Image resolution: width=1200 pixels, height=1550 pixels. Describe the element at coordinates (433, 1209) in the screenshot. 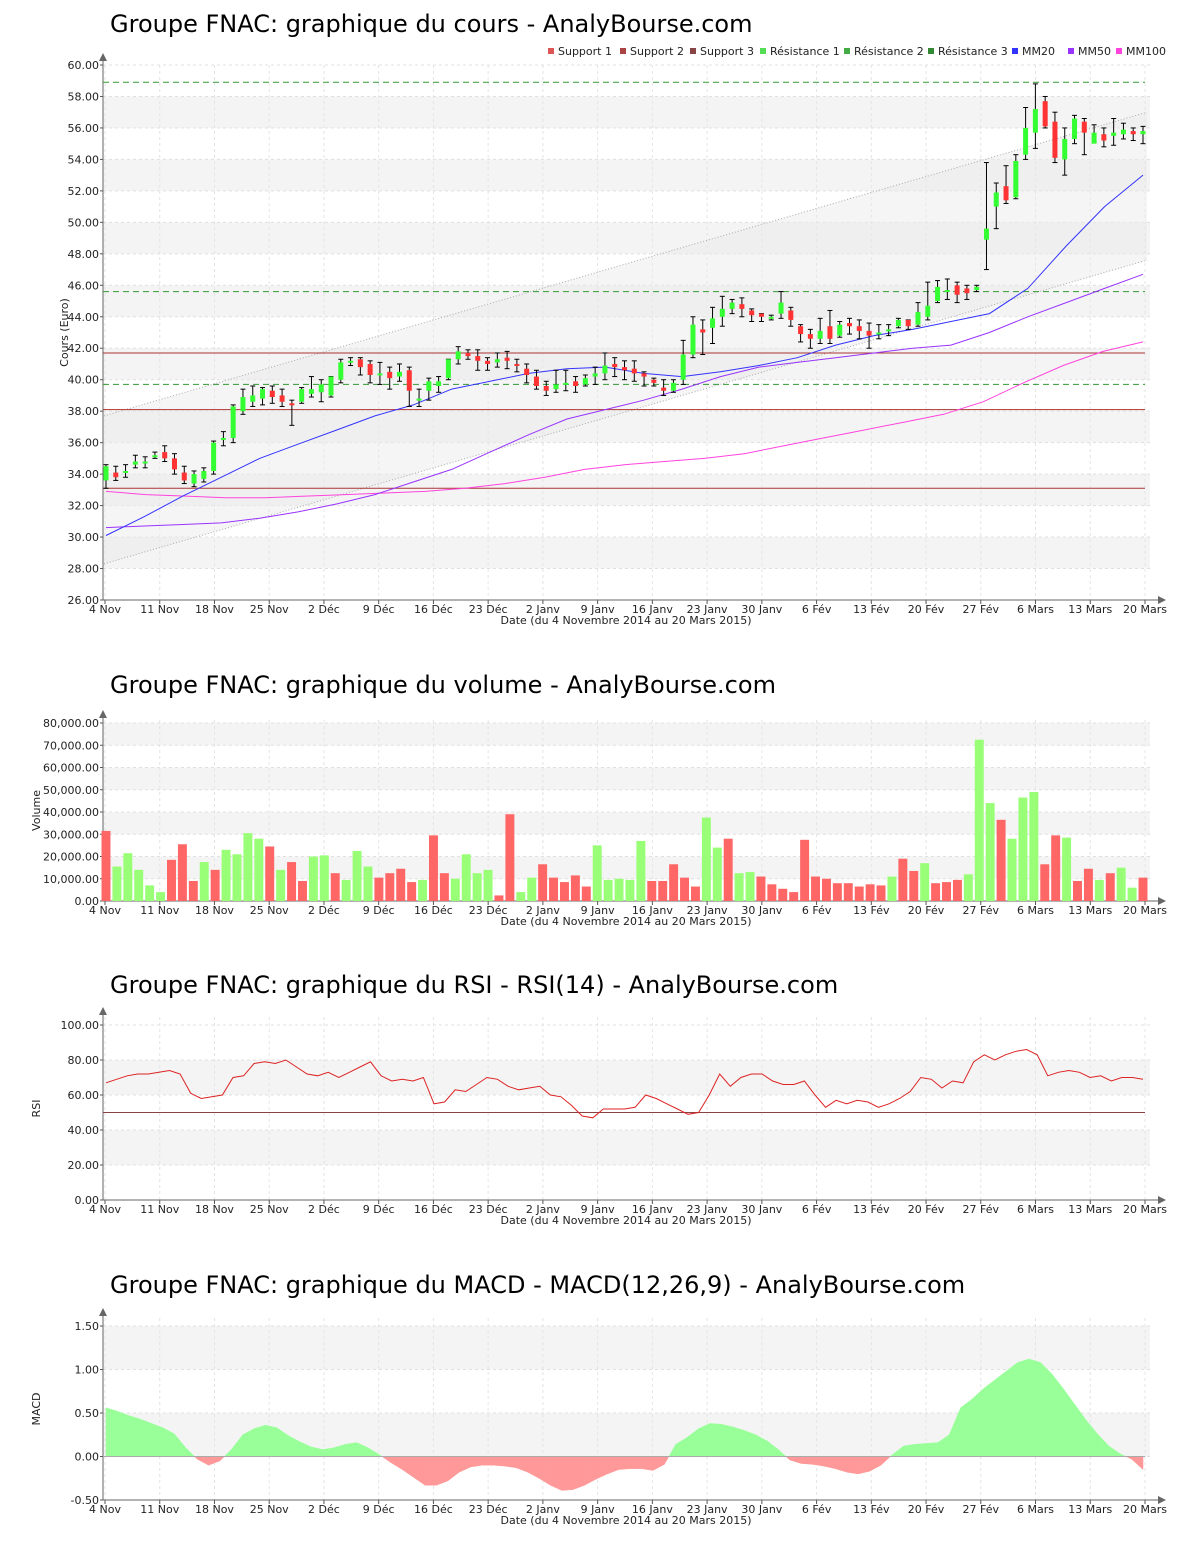

I see `x-tick-label: 16 Déc` at that location.